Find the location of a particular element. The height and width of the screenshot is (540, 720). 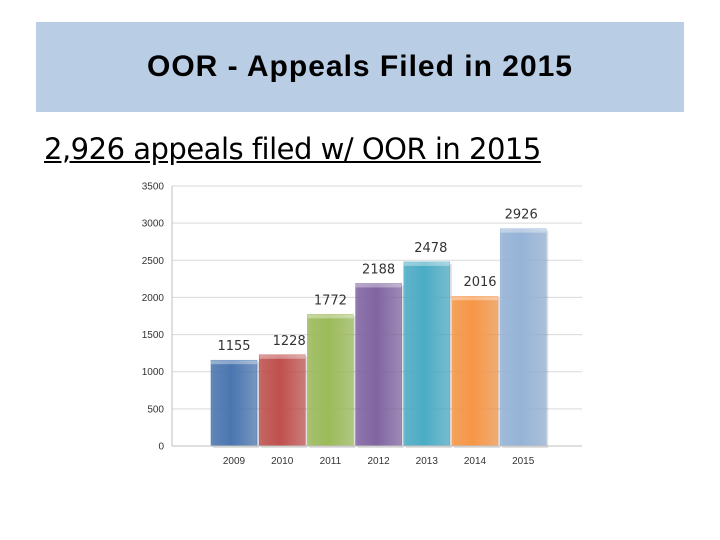

data-label: 1228 is located at coordinates (289, 341).